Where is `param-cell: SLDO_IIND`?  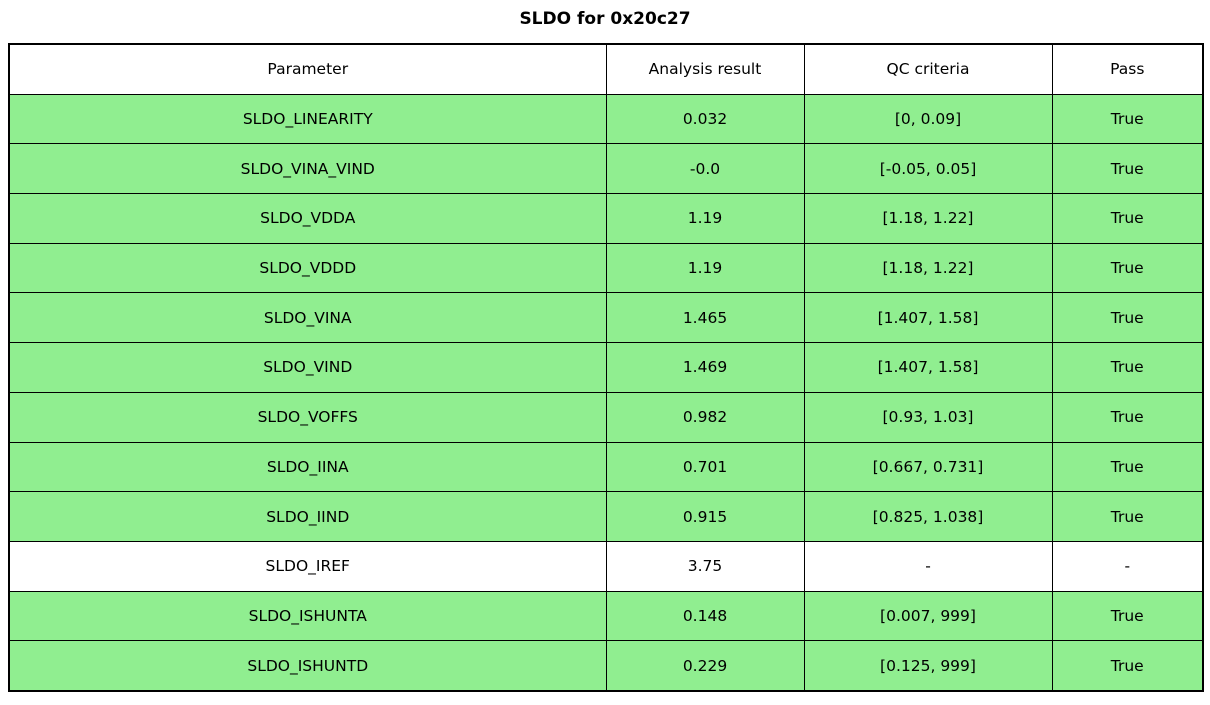 param-cell: SLDO_IIND is located at coordinates (307, 516).